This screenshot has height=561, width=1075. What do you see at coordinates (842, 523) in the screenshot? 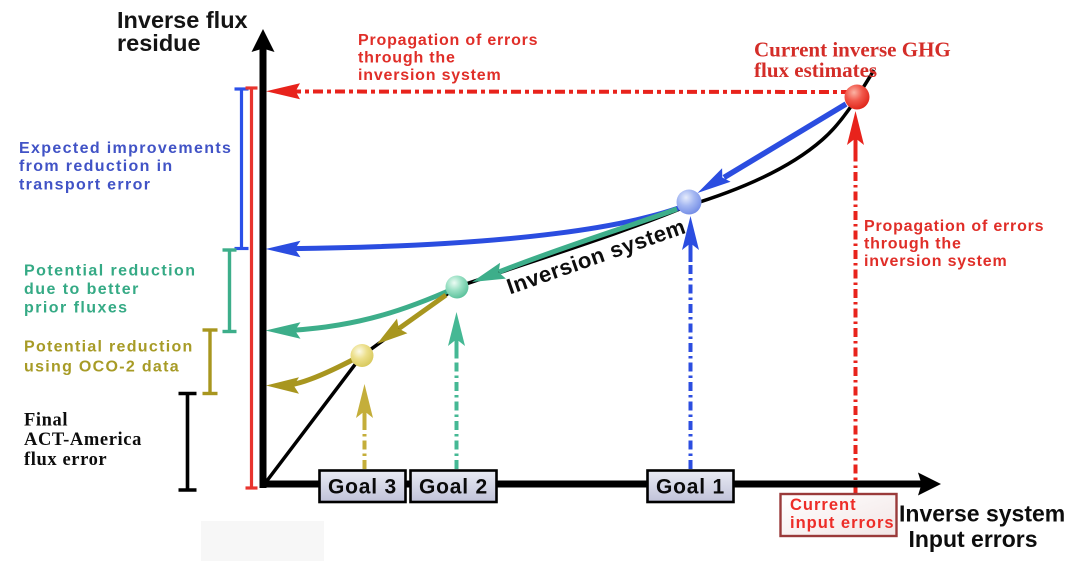
I see `svg-text: input errors` at bounding box center [842, 523].